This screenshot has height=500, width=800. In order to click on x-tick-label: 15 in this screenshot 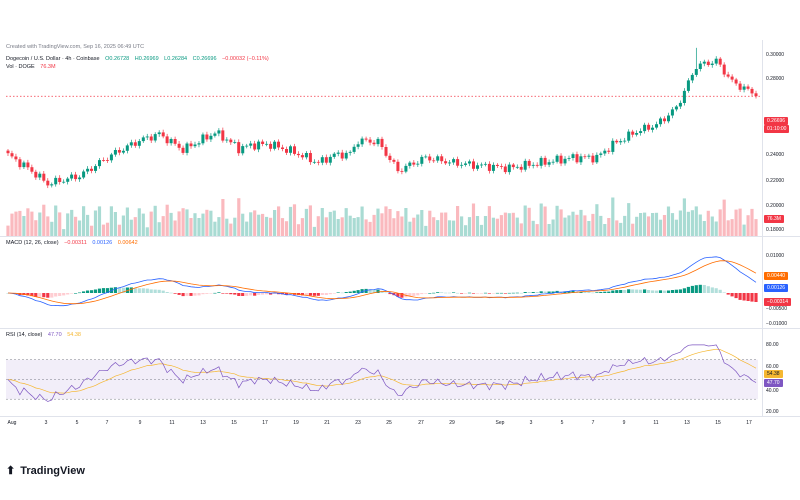, I will do `click(718, 423)`.